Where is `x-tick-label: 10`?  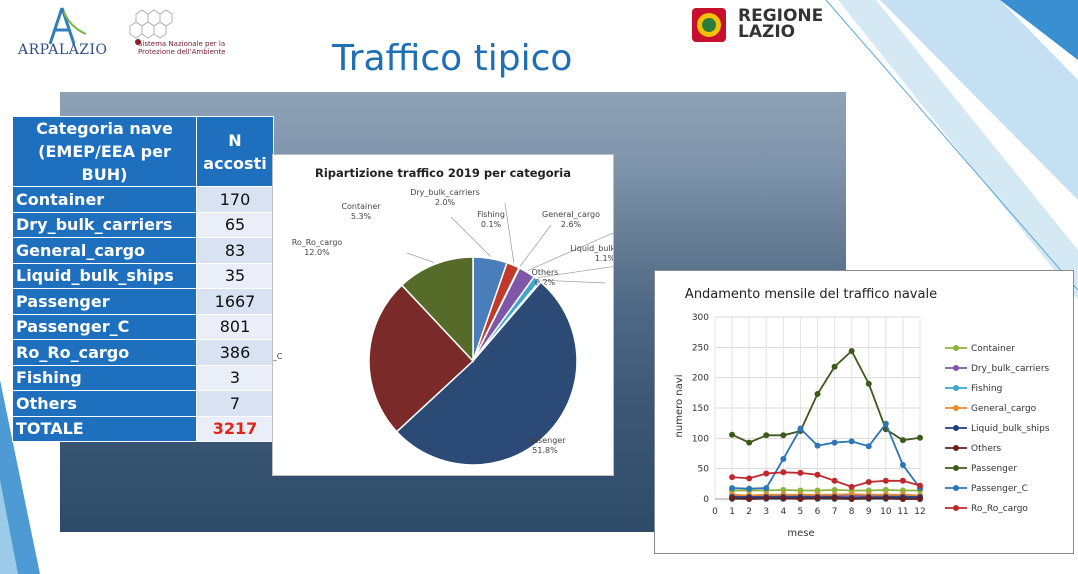
x-tick-label: 10 is located at coordinates (886, 512).